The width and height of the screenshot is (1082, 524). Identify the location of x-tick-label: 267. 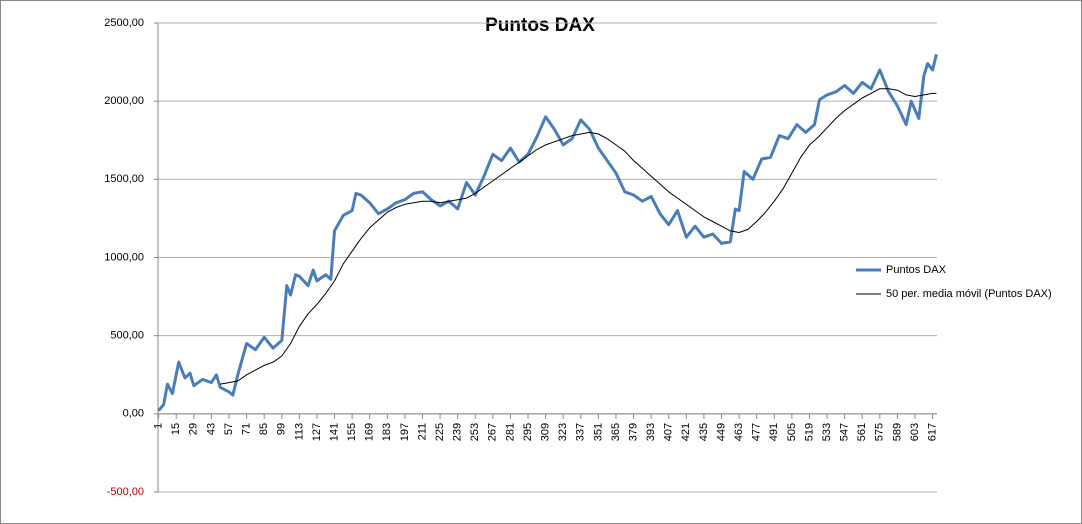
(493, 432).